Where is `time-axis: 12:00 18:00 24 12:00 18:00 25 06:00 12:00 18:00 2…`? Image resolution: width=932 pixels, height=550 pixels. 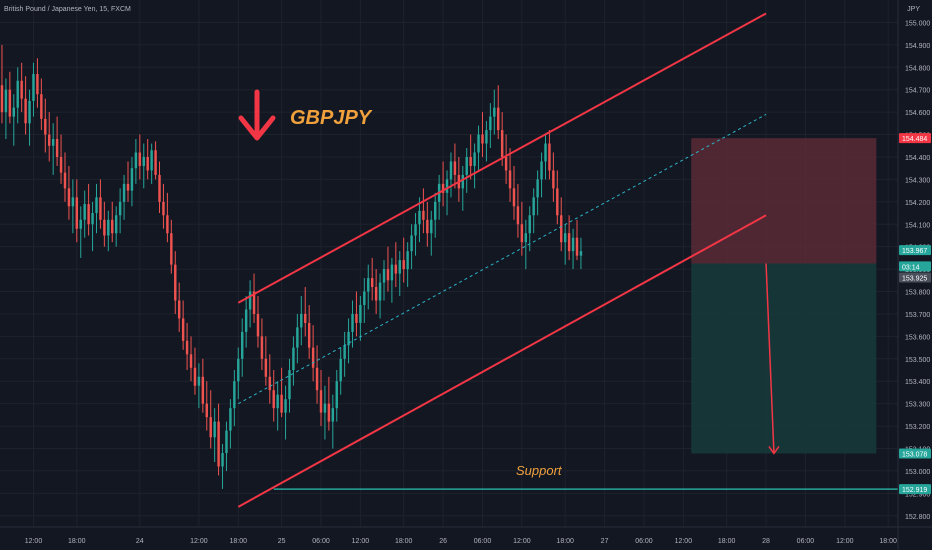 time-axis: 12:00 18:00 24 12:00 18:00 25 06:00 12:00 18:00 2… is located at coordinates (466, 535).